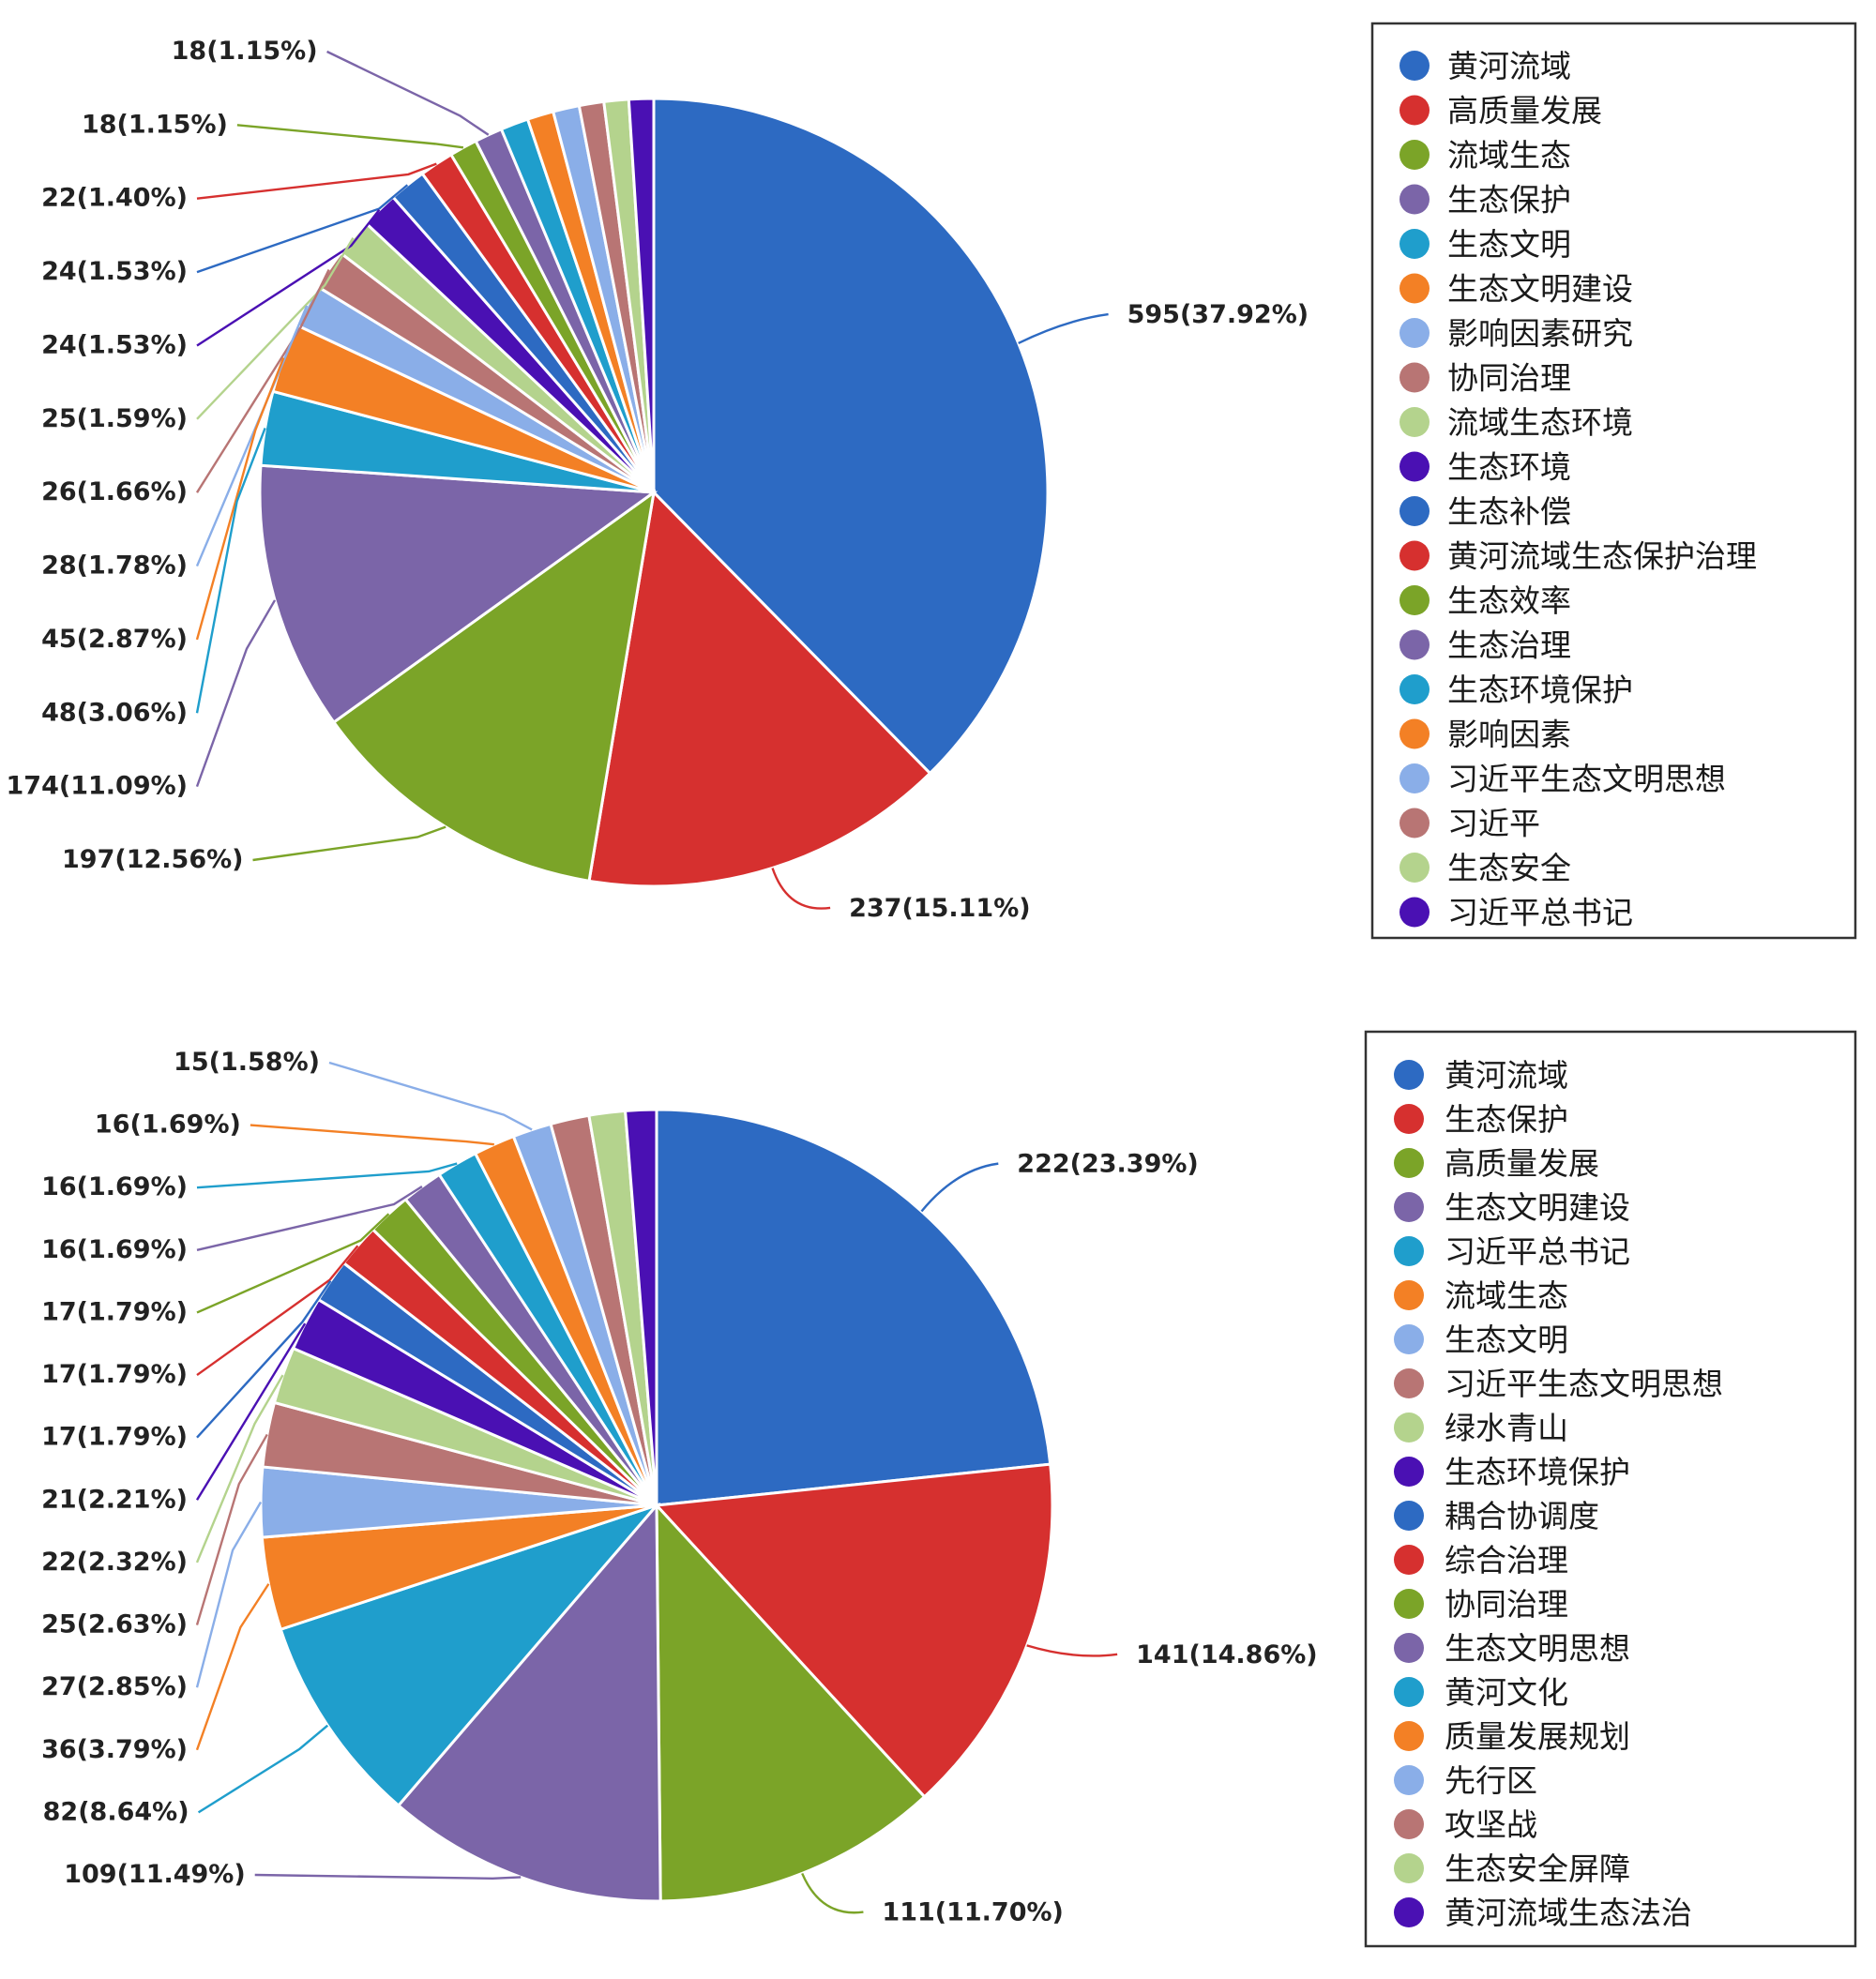 This screenshot has width=1876, height=1979. Describe the element at coordinates (1506, 1428) in the screenshot. I see `legend-label: 绿水青山` at that location.